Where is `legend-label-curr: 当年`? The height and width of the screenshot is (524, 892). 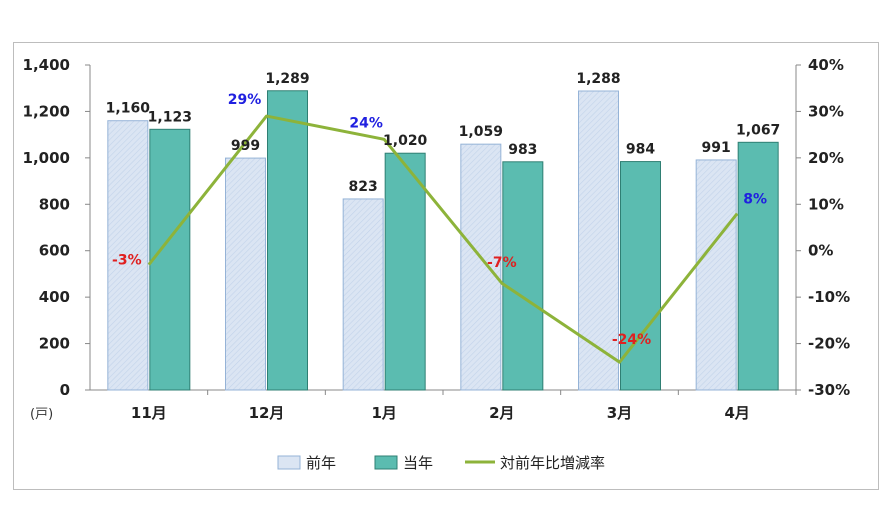
legend-label-curr: 当年 is located at coordinates (418, 463).